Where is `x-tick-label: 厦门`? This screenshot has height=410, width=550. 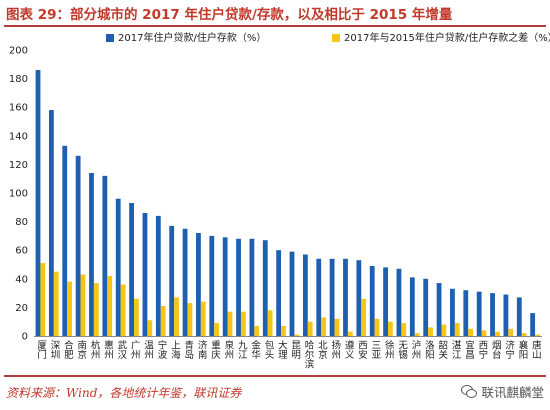 x-tick-label: 厦门 is located at coordinates (41, 350).